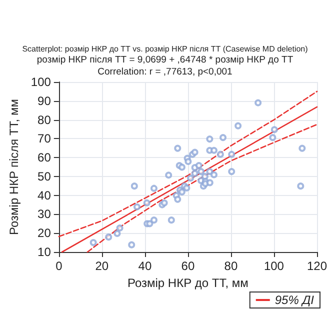 This screenshot has height=330, width=330. Describe the element at coordinates (45, 214) in the screenshot. I see `y-tick-label: 30` at that location.